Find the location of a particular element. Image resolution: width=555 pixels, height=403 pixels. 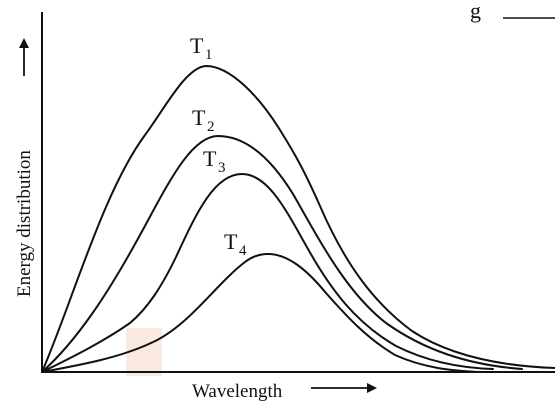

x-axis-label: Wavelength is located at coordinates (237, 391).